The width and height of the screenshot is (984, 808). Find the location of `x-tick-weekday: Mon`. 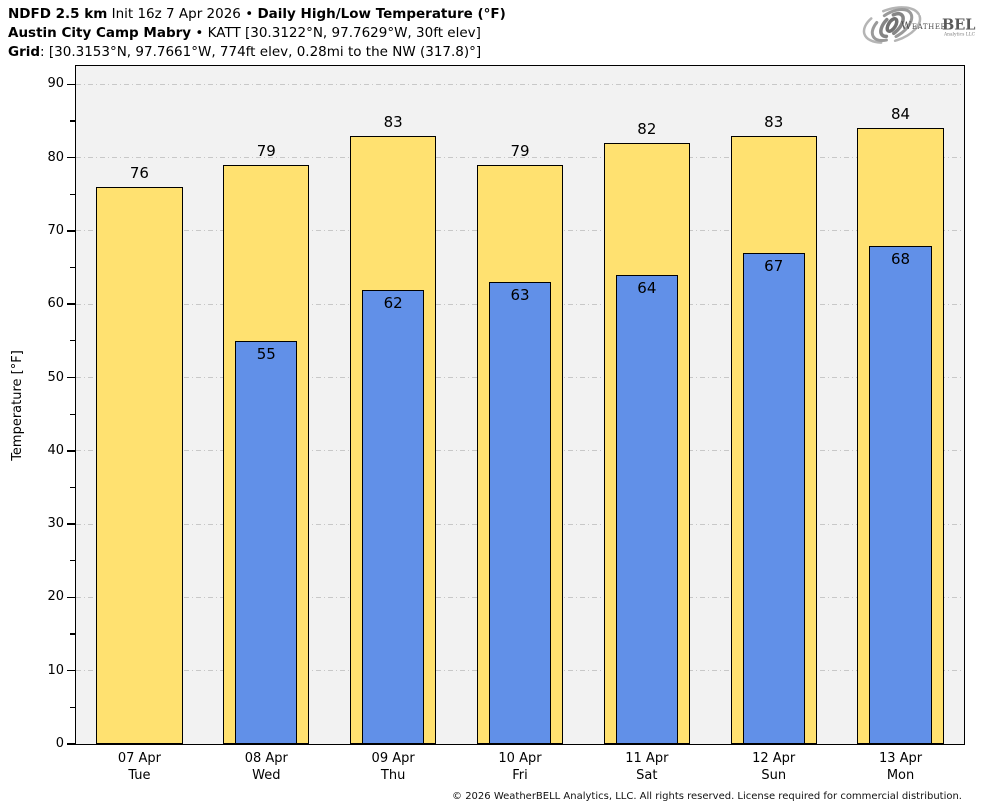

x-tick-weekday: Mon is located at coordinates (900, 775).